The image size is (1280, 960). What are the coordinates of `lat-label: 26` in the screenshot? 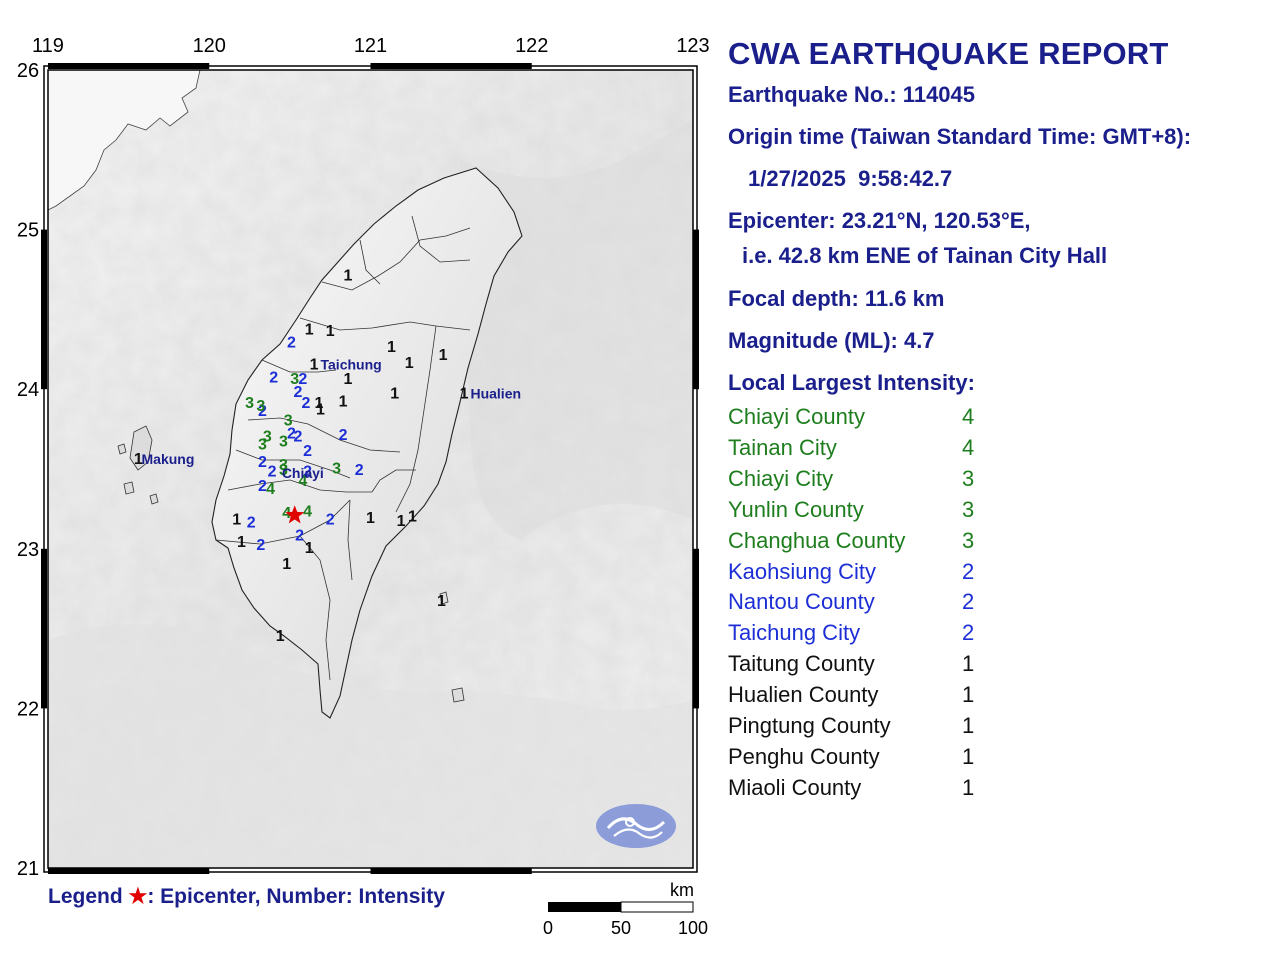 It's located at (28, 71).